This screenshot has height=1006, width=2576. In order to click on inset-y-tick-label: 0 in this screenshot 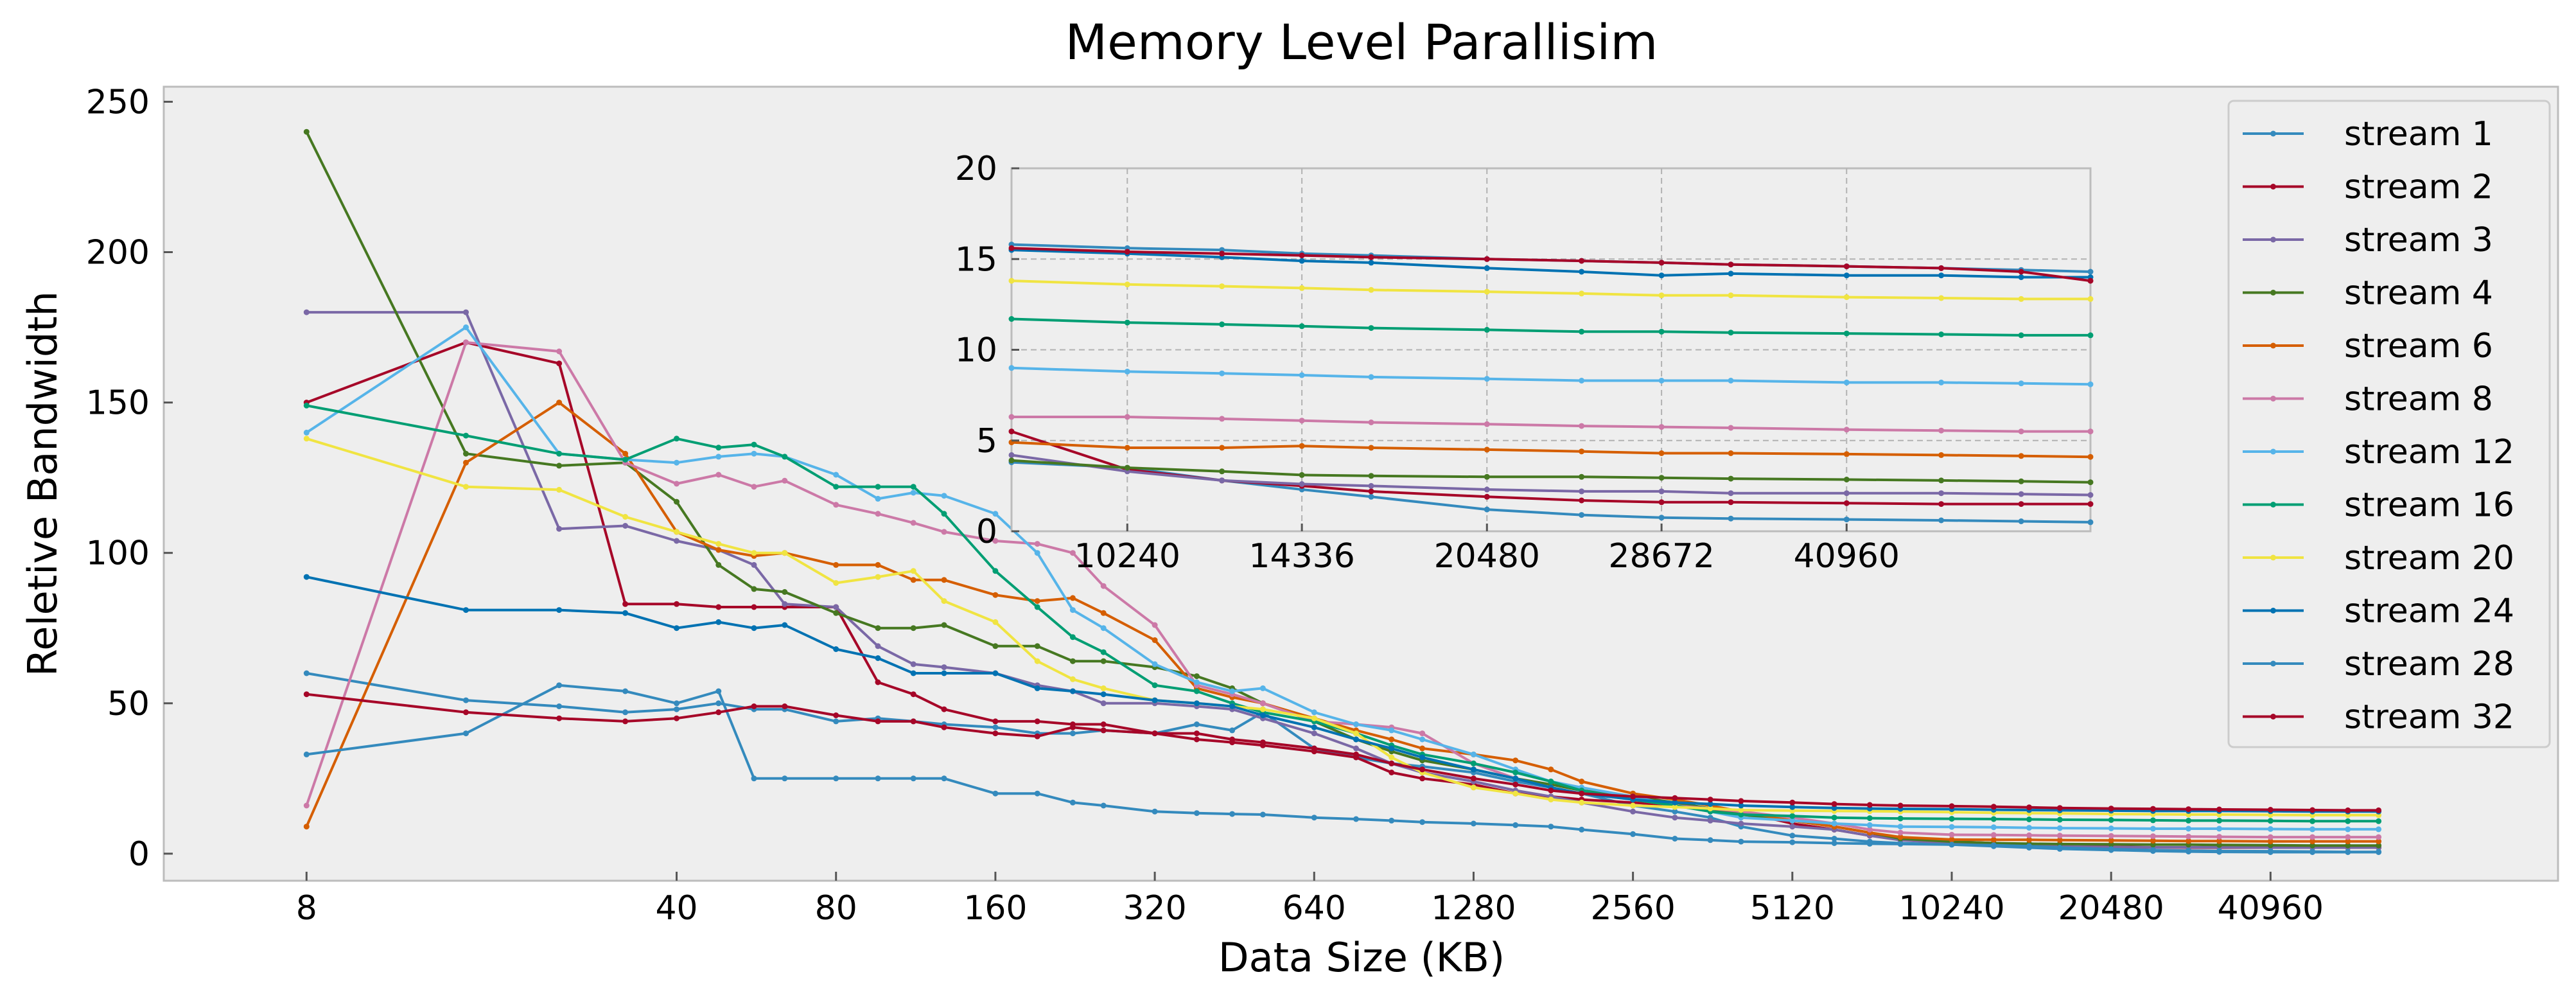, I will do `click(986, 532)`.